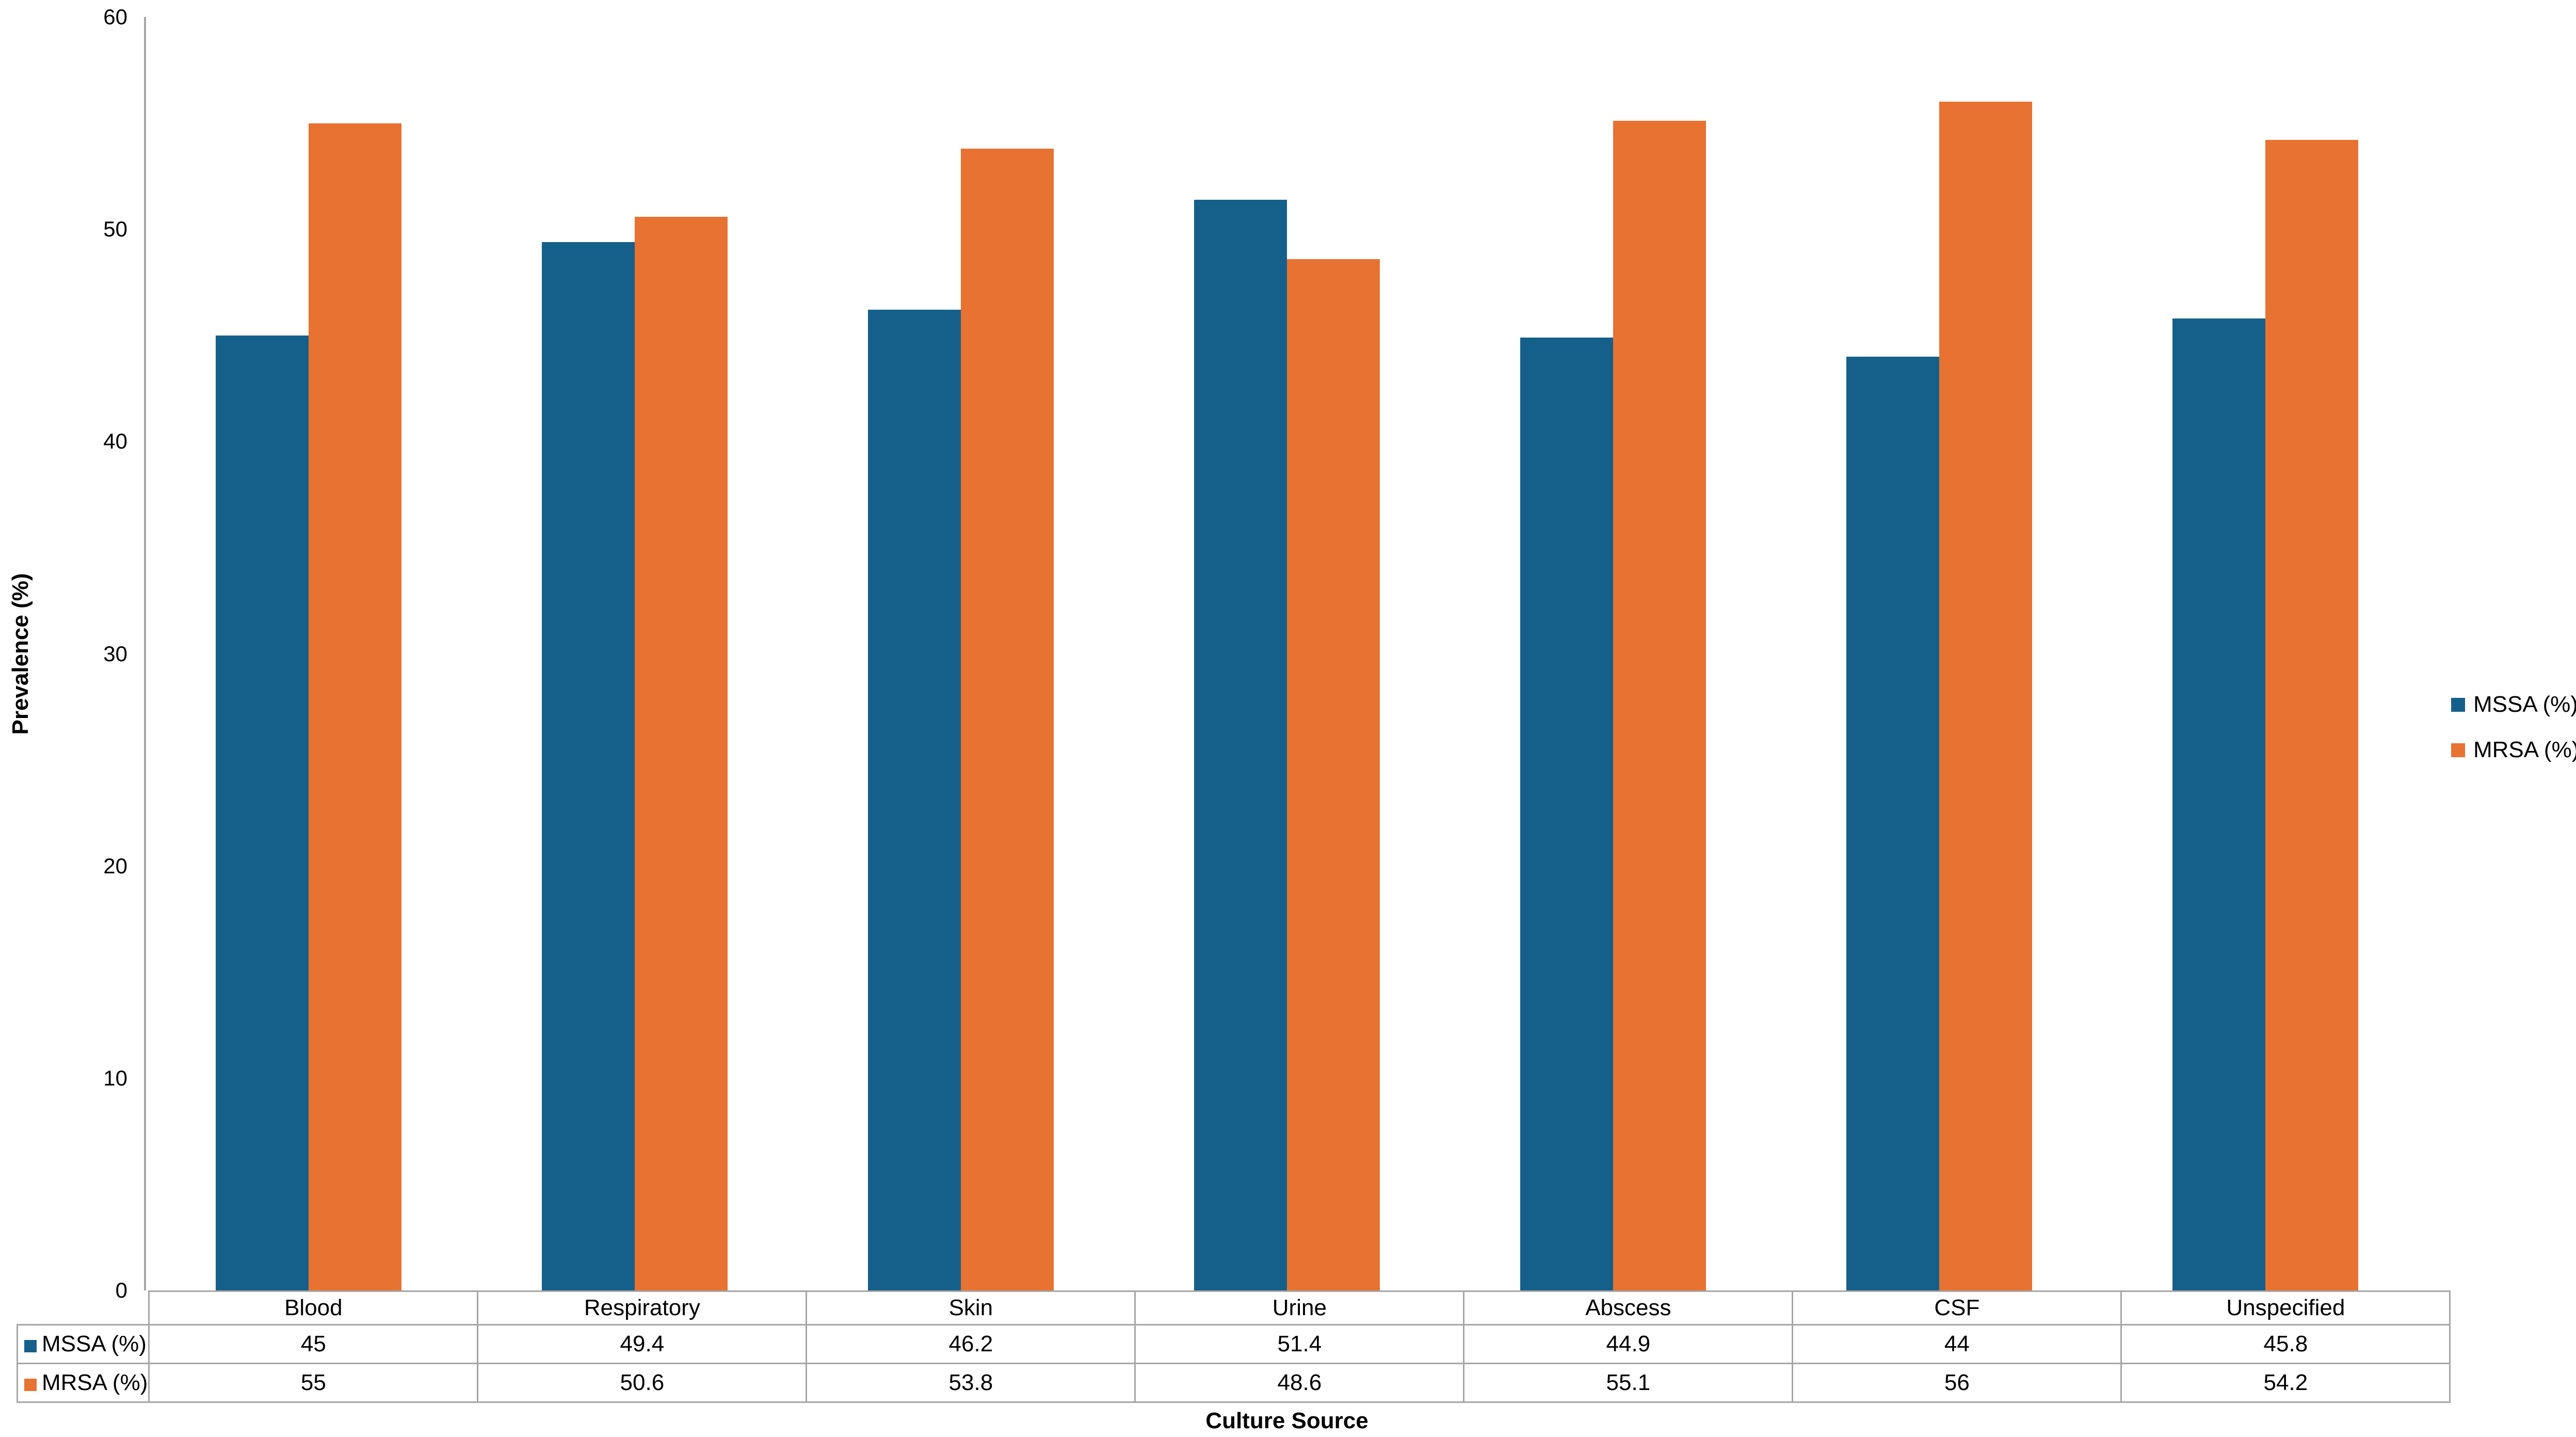 Image resolution: width=2576 pixels, height=1437 pixels. I want to click on bar-mrsa-skin, so click(1008, 719).